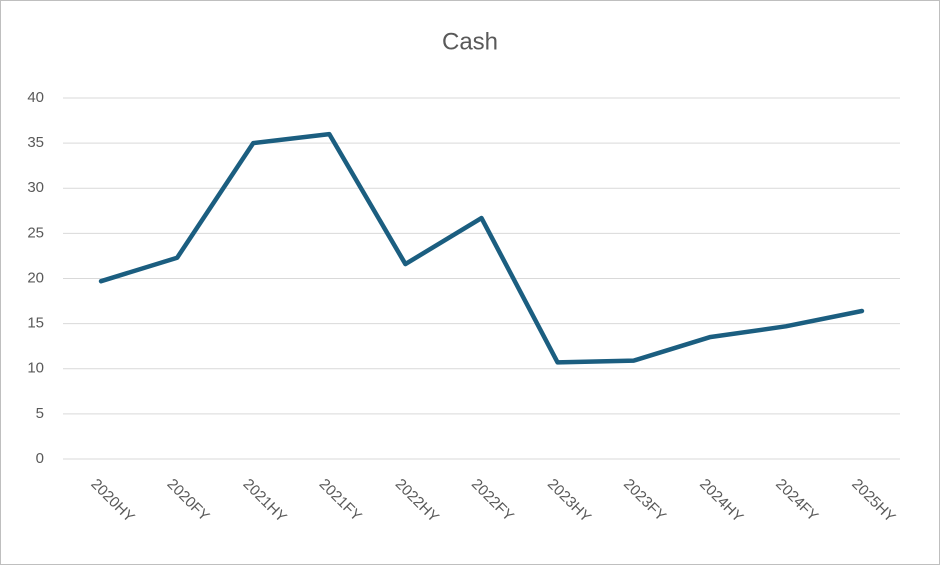 Image resolution: width=940 pixels, height=565 pixels. I want to click on chart-title: Cash, so click(470, 41).